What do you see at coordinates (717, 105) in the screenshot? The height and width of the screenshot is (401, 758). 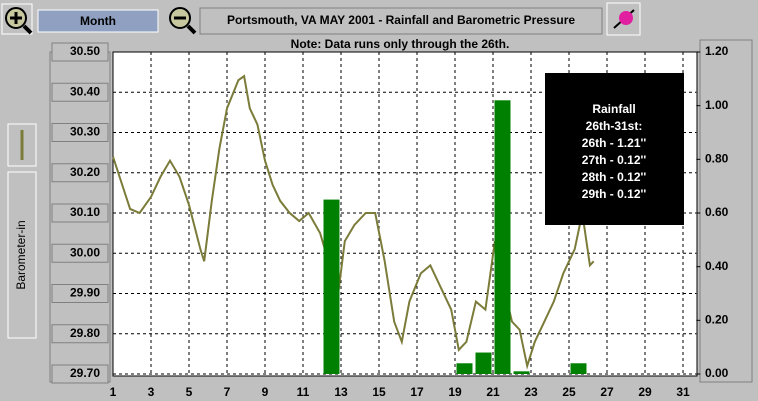 I see `y2-tick-label: 1.00` at bounding box center [717, 105].